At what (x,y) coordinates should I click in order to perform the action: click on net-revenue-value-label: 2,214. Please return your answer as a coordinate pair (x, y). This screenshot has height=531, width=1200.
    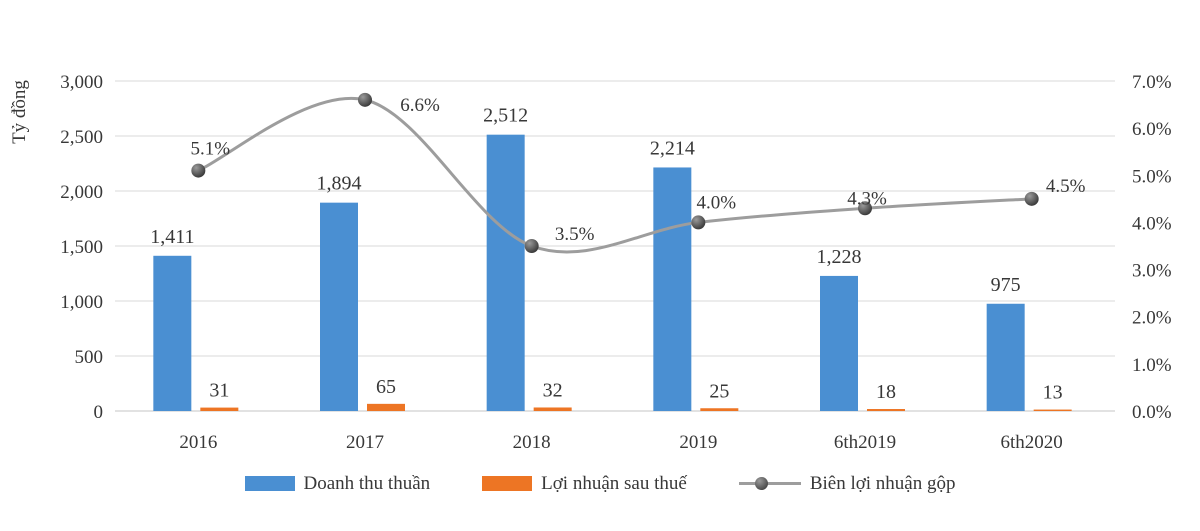
    Looking at the image, I should click on (672, 148).